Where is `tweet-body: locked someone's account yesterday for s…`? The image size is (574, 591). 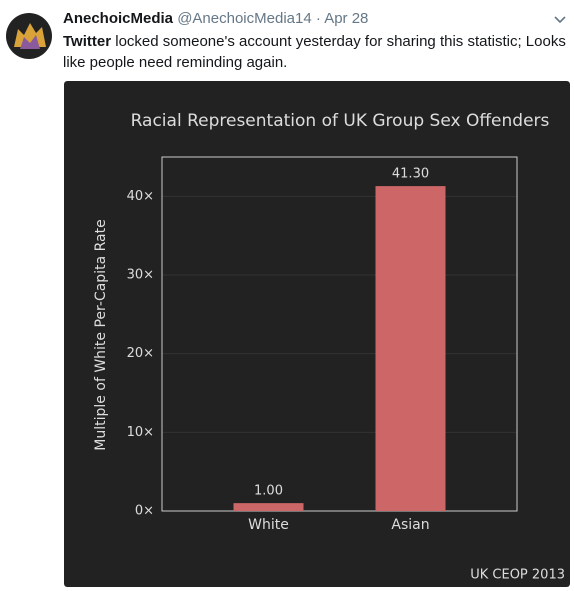
tweet-body: locked someone's account yesterday for s… is located at coordinates (314, 52).